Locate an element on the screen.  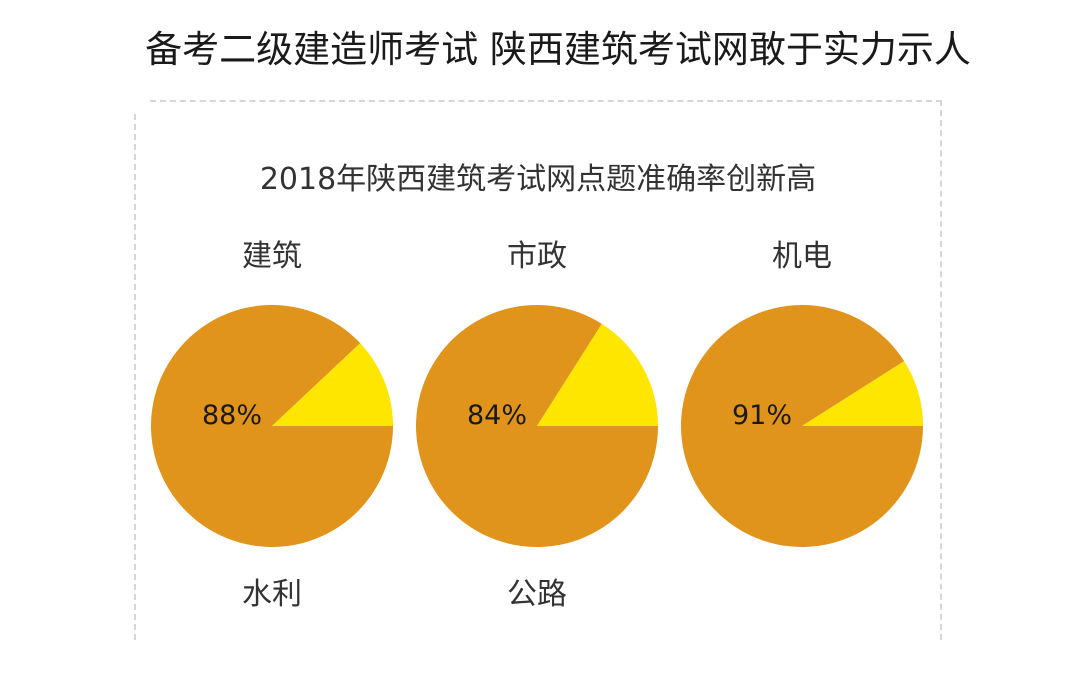
category-label-extra: 水利 is located at coordinates (272, 594).